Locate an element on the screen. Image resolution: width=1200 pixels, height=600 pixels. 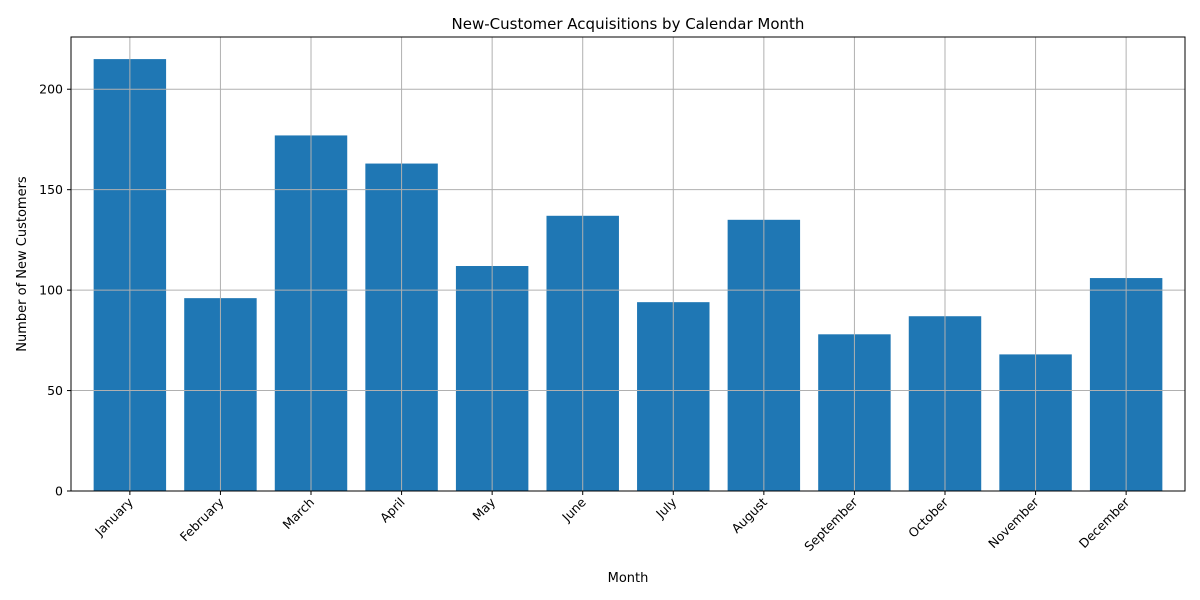
x-tick-label: January is located at coordinates (113, 516).